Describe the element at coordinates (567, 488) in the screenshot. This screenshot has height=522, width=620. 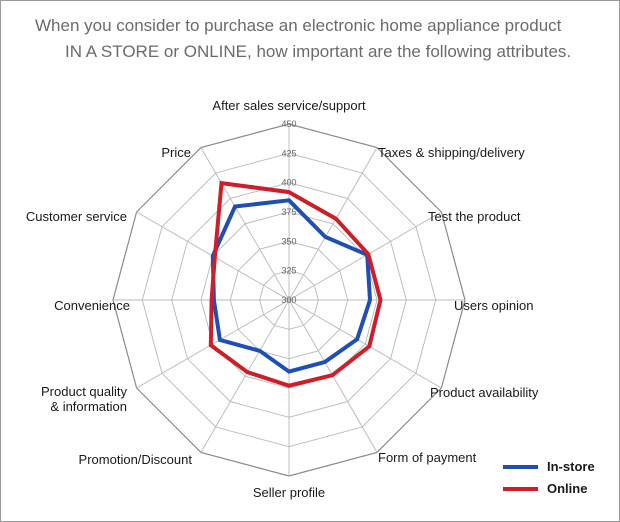
I see `legend-label: Online` at that location.